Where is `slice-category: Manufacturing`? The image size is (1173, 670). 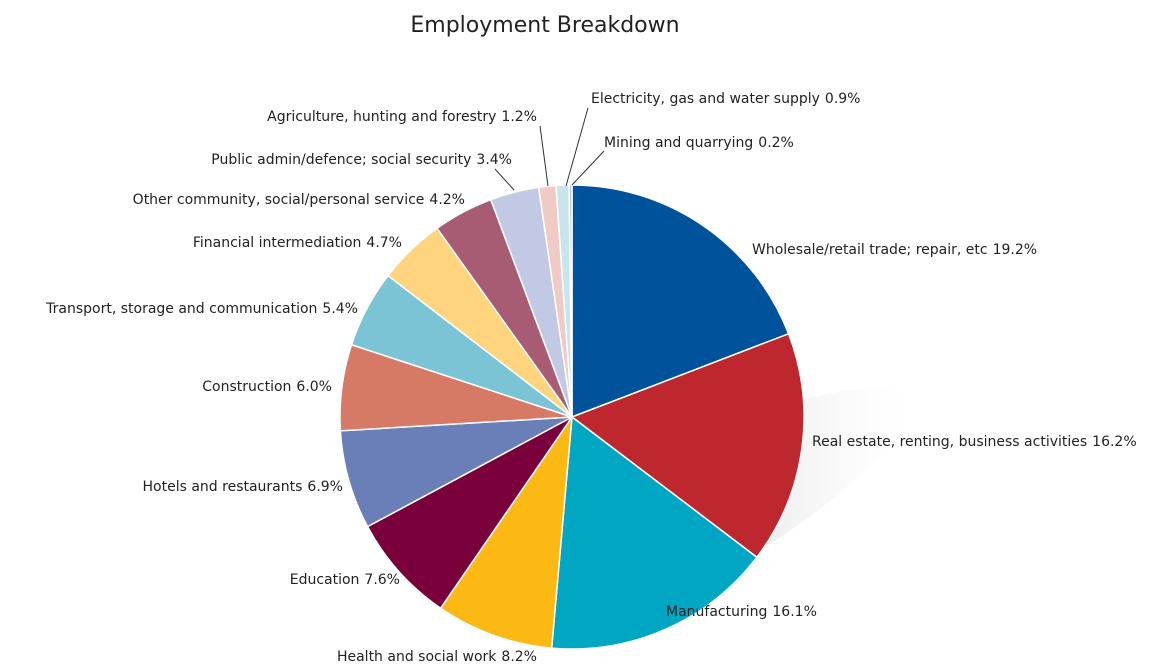
slice-category: Manufacturing is located at coordinates (716, 612).